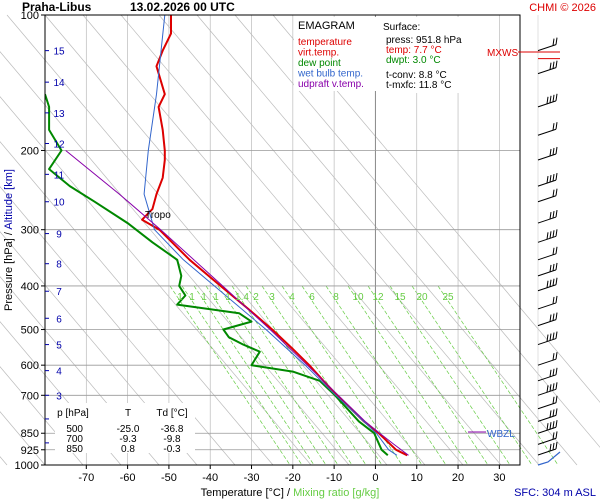  What do you see at coordinates (419, 85) in the screenshot?
I see `surface-tmxfc: t-mxfc: 11.8 °C` at bounding box center [419, 85].